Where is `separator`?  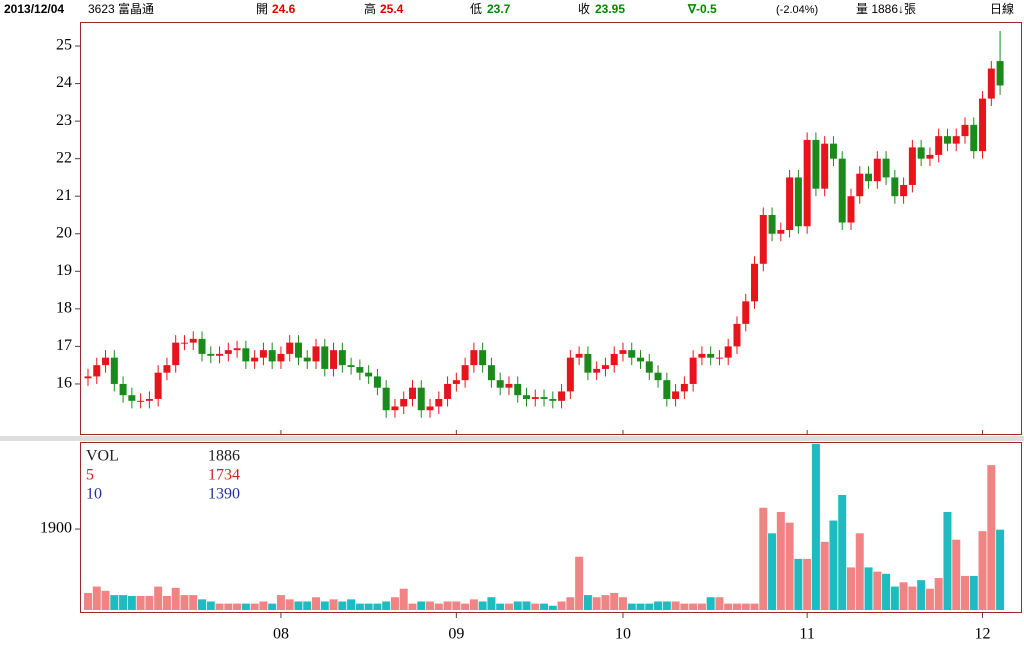 separator is located at coordinates (512, 438).